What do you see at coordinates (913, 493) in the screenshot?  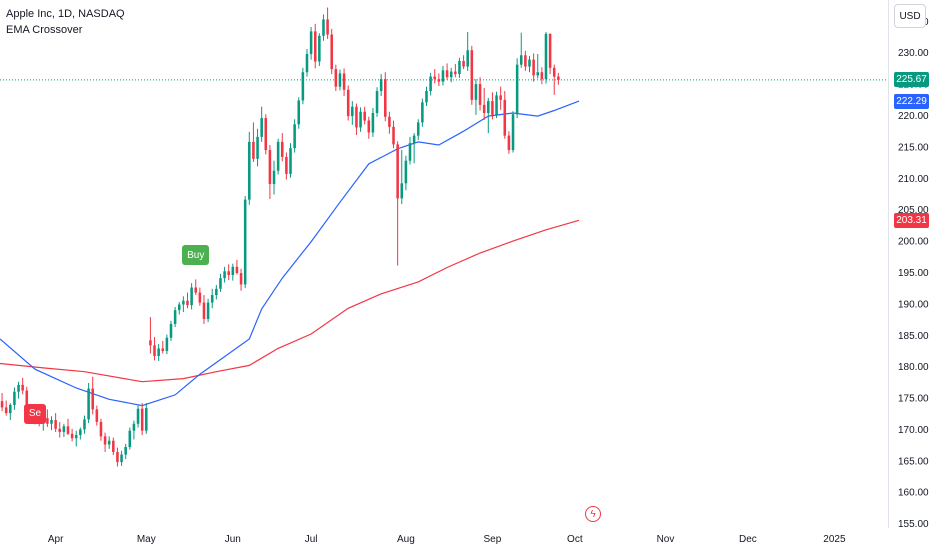 I see `y-tick-label: 160.00` at bounding box center [913, 493].